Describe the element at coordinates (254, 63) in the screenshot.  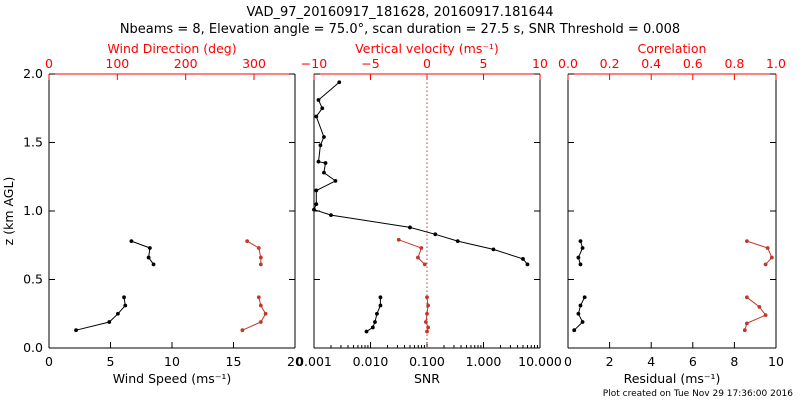
I see `top-tick-label: 300` at that location.